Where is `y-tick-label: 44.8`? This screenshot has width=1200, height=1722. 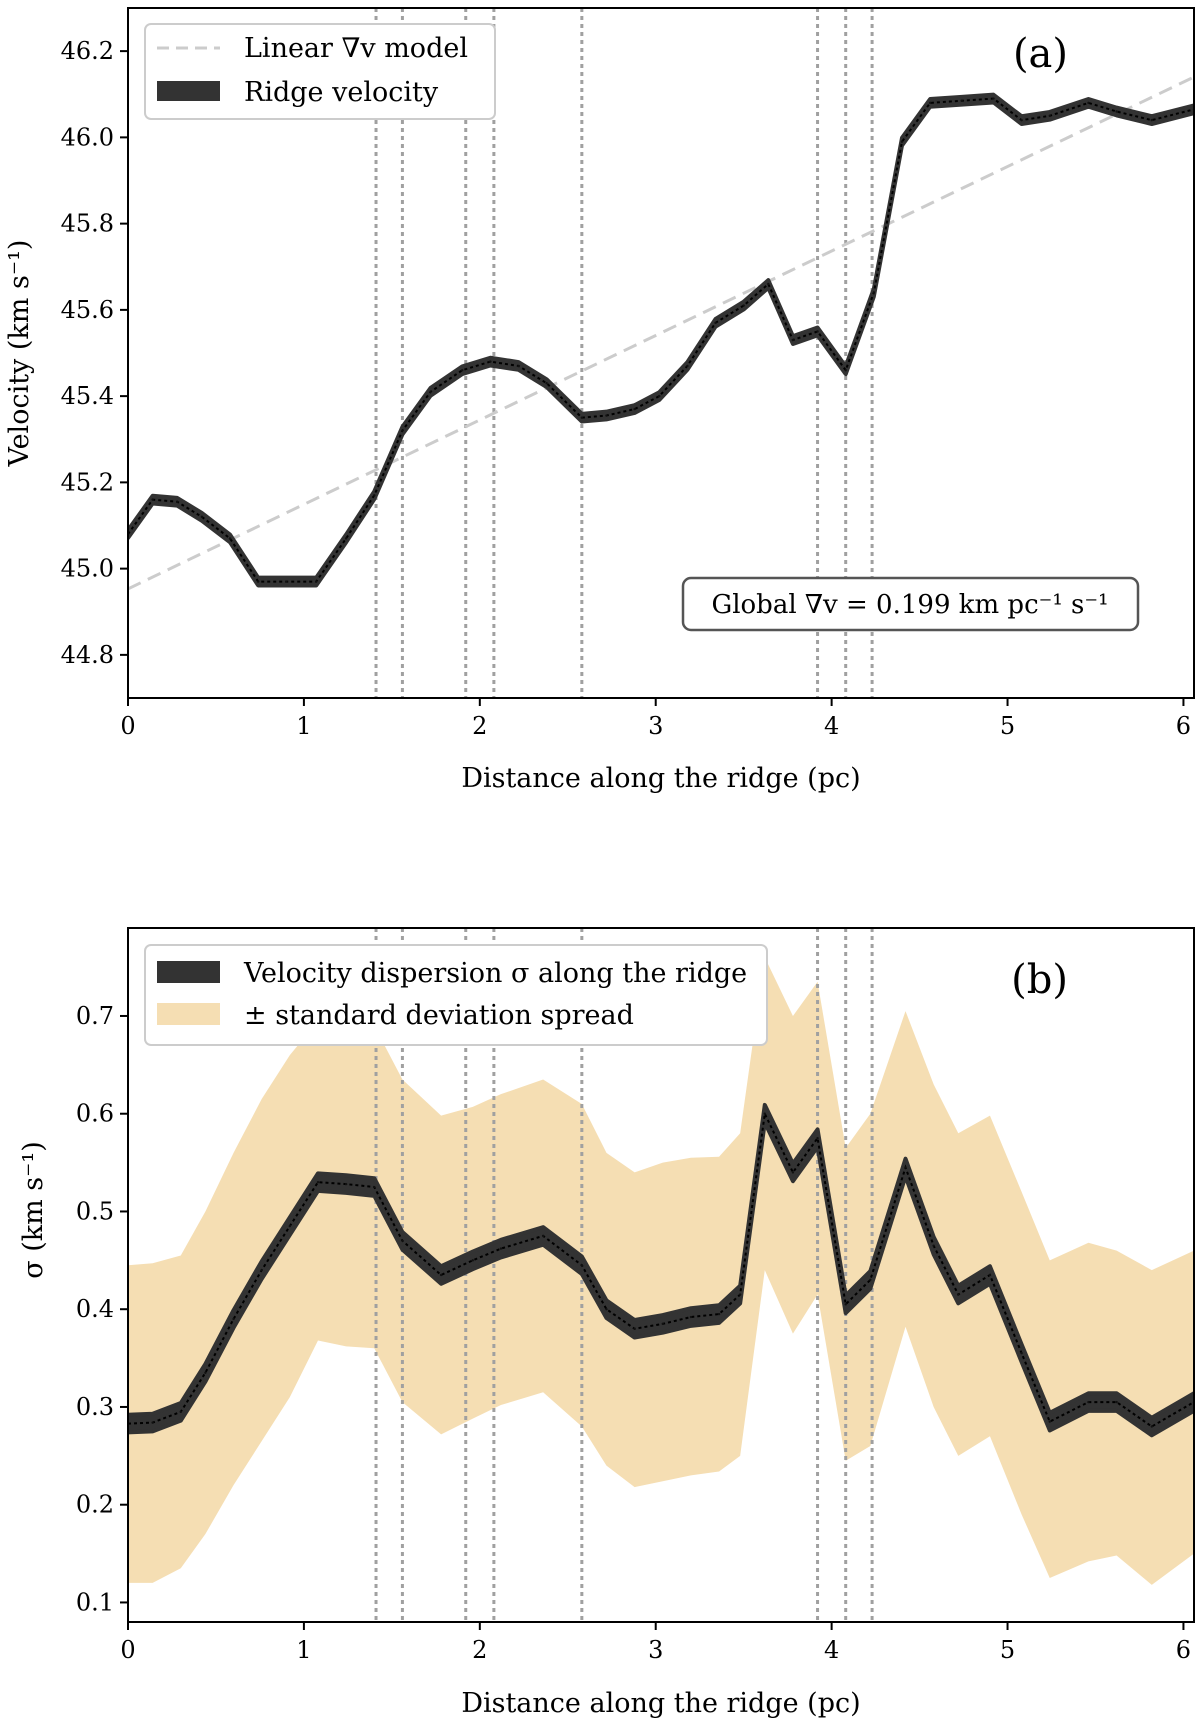
y-tick-label: 44.8 is located at coordinates (87, 655).